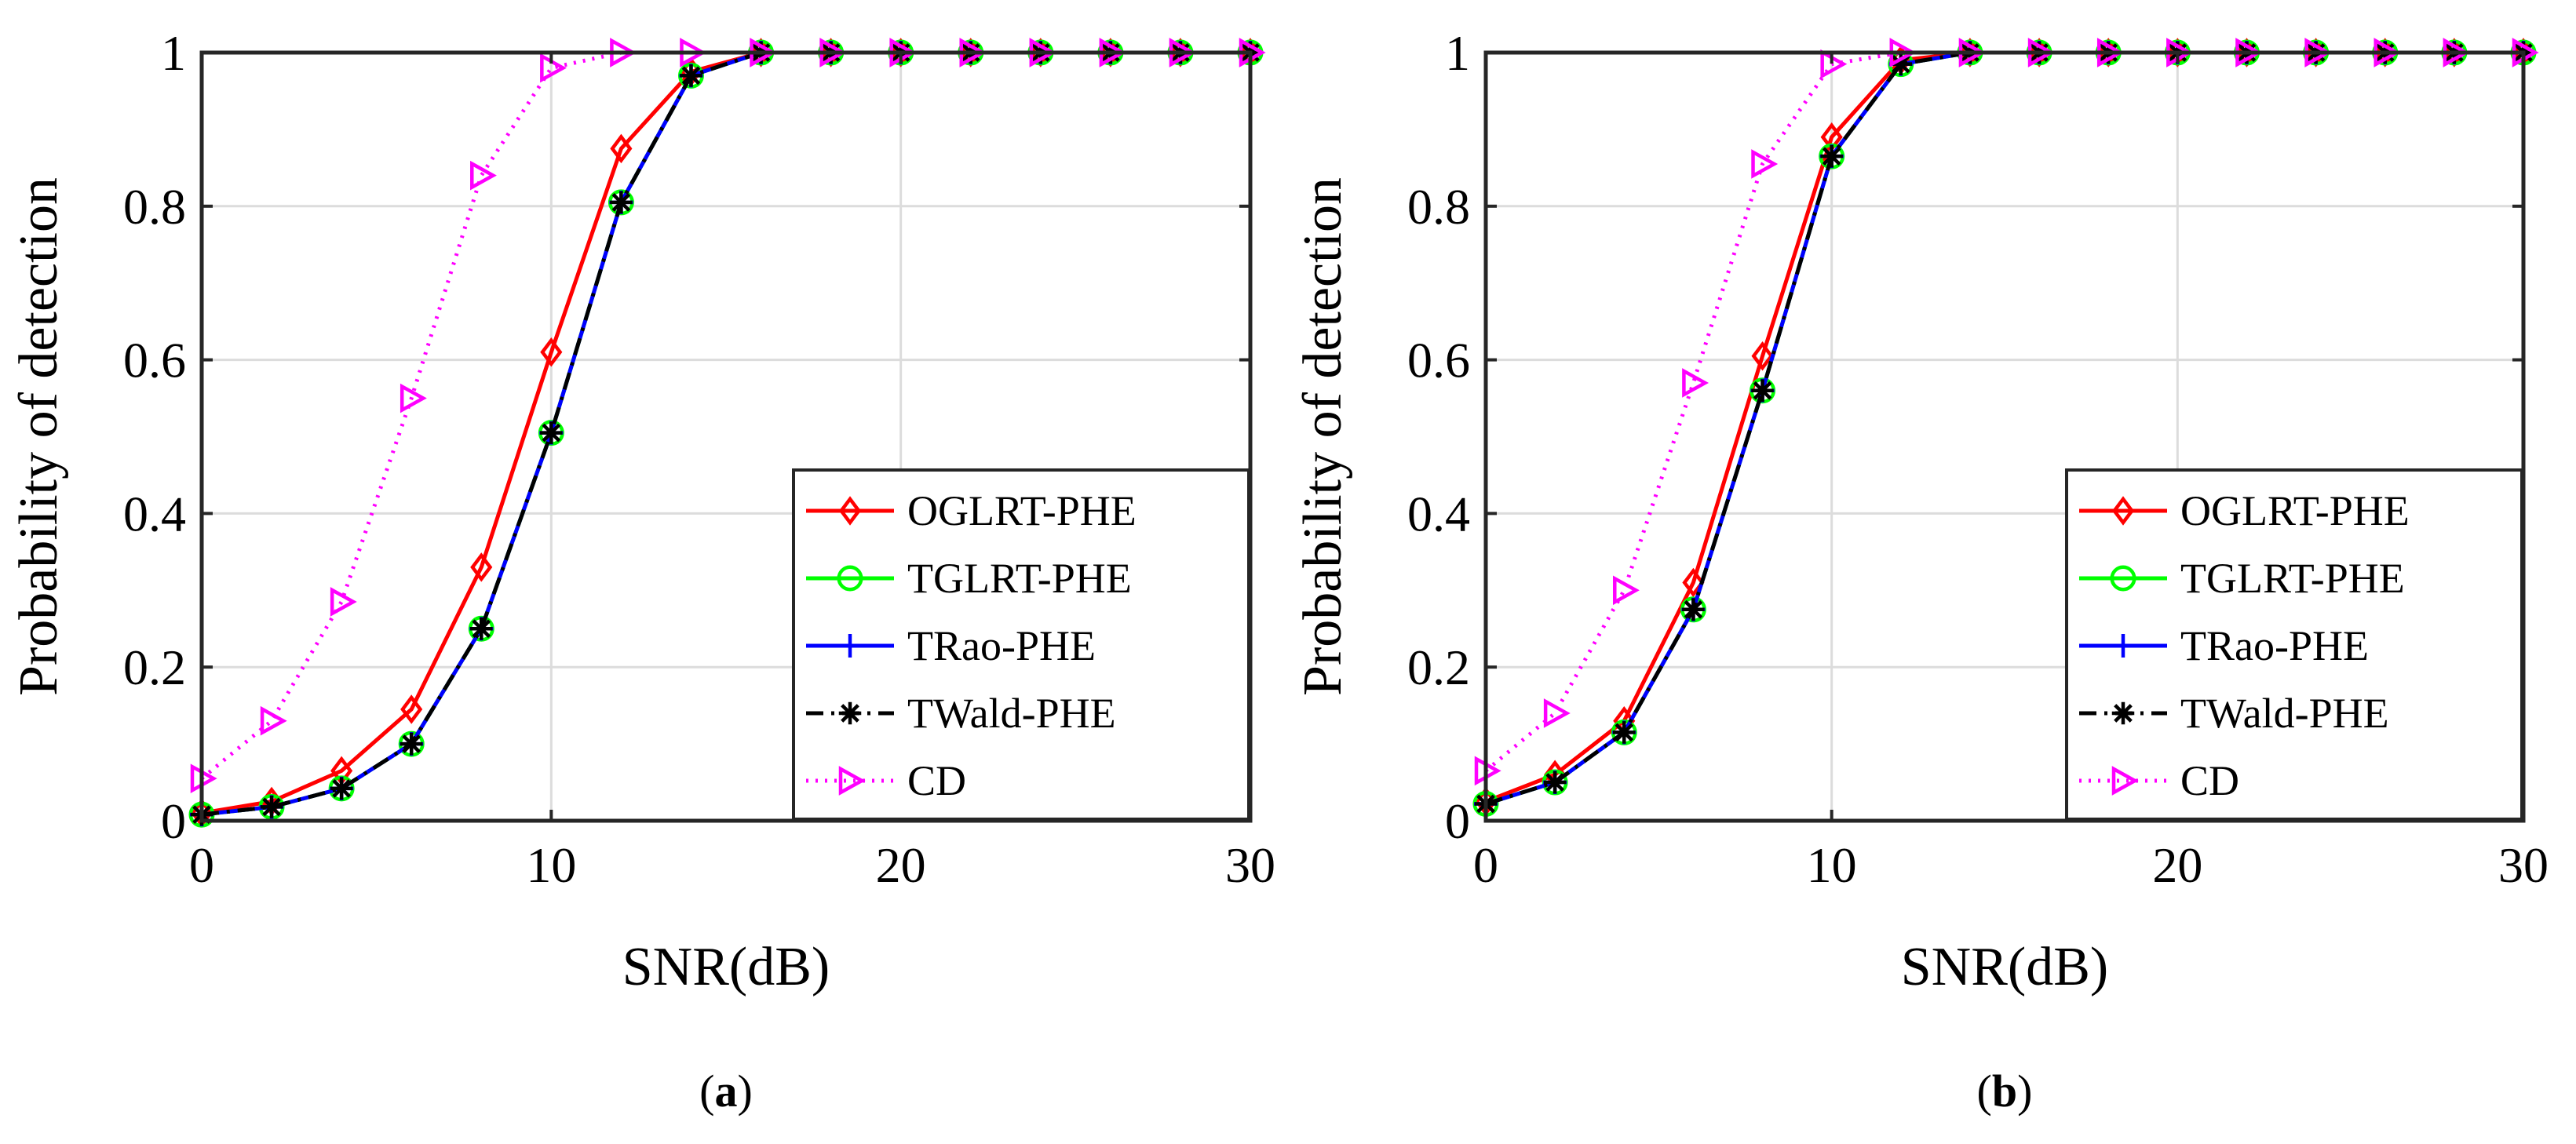 Image resolution: width=2576 pixels, height=1144 pixels. I want to click on panel-label-letter: b, so click(2004, 1091).